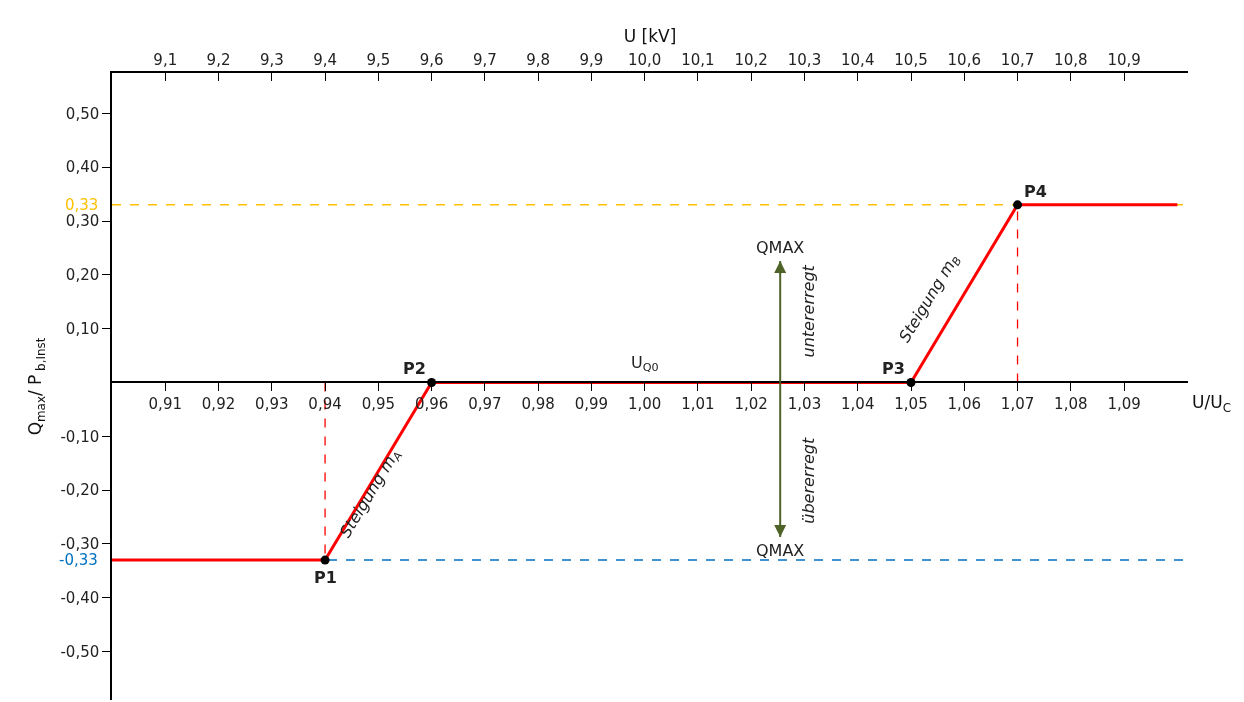 The width and height of the screenshot is (1244, 702). Describe the element at coordinates (1211, 403) in the screenshot. I see `x-axis-title: U/U$_{C}$` at that location.